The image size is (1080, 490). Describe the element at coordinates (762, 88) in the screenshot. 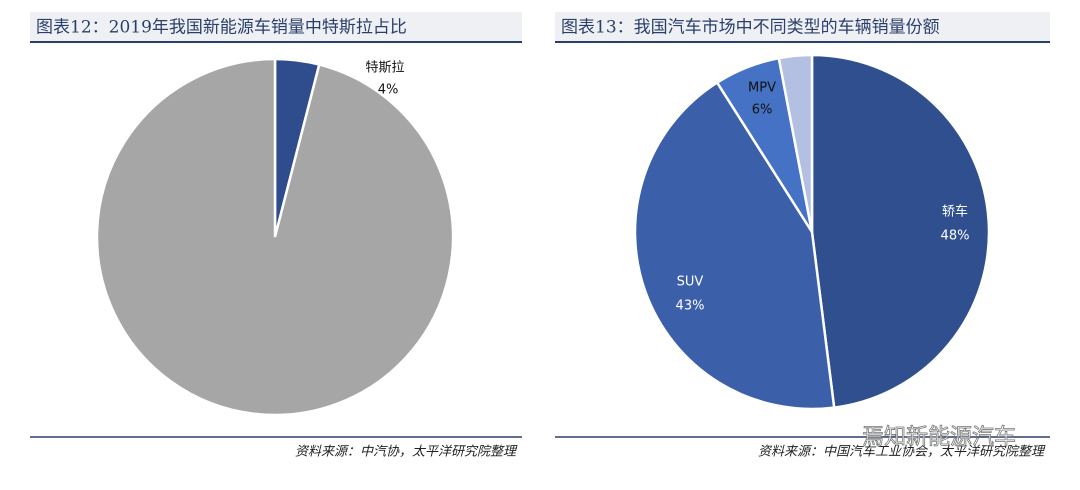

I see `slice-label: MPV` at that location.